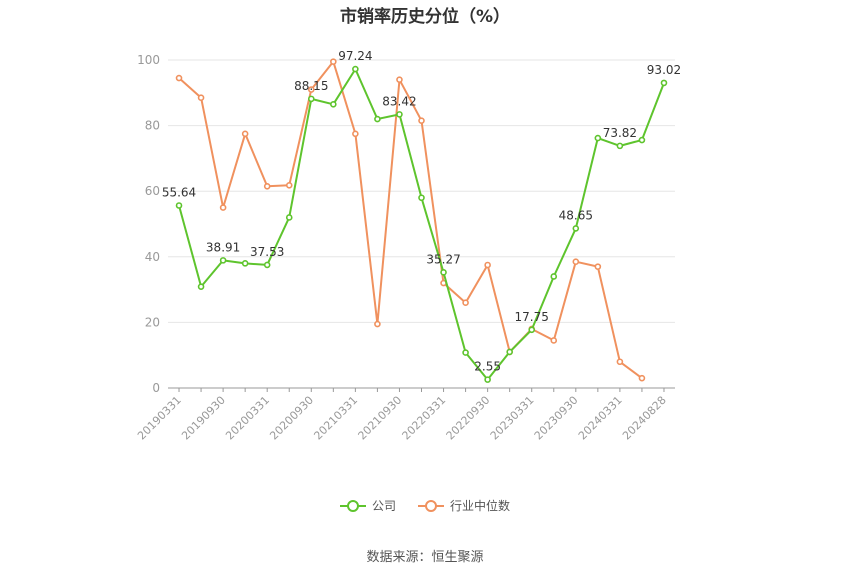 This screenshot has width=850, height=575. What do you see at coordinates (223, 247) in the screenshot?
I see `data-label: 38.91` at bounding box center [223, 247].